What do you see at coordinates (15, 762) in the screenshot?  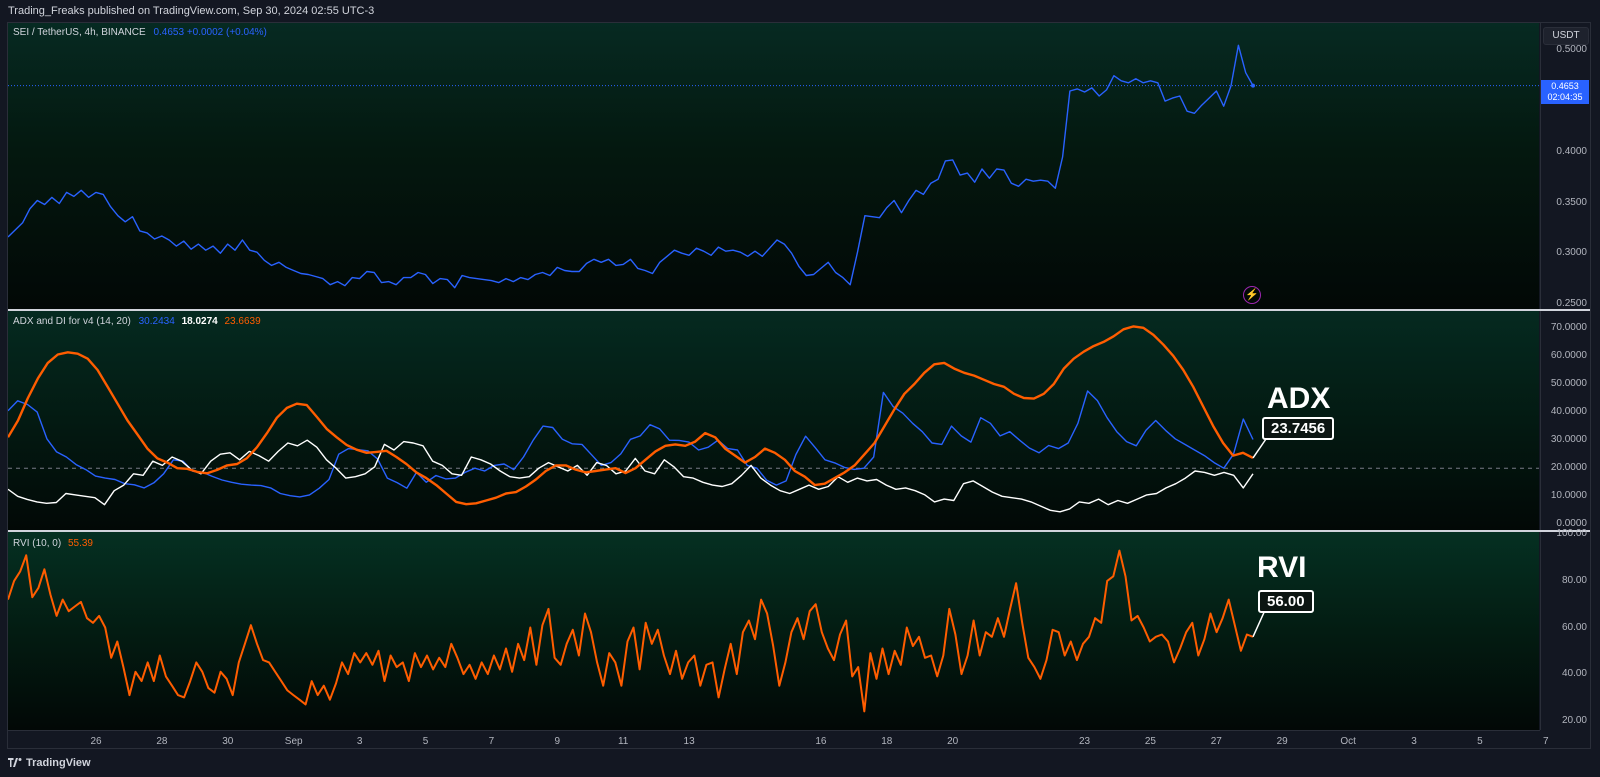 I see `tradingview-logo-icon` at bounding box center [15, 762].